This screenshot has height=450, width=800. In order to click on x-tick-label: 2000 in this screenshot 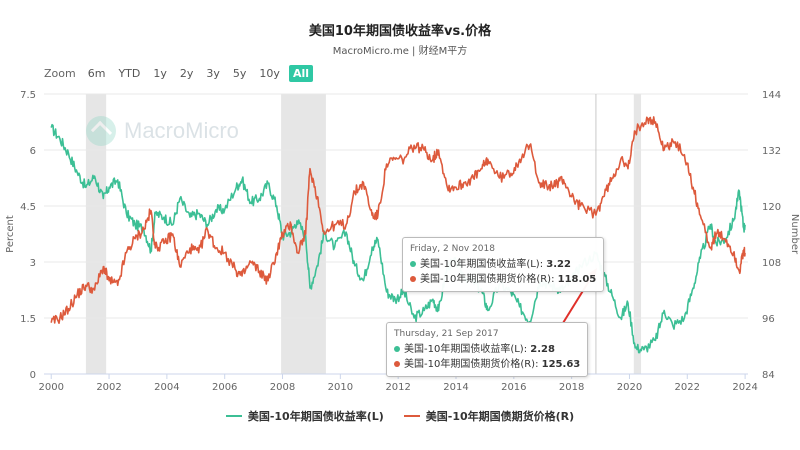, I will do `click(51, 387)`.